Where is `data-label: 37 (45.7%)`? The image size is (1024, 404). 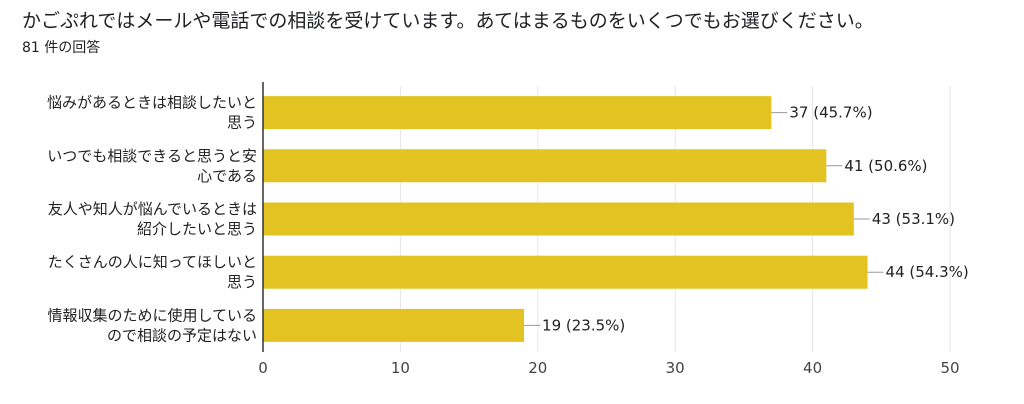
data-label: 37 (45.7%) is located at coordinates (830, 113).